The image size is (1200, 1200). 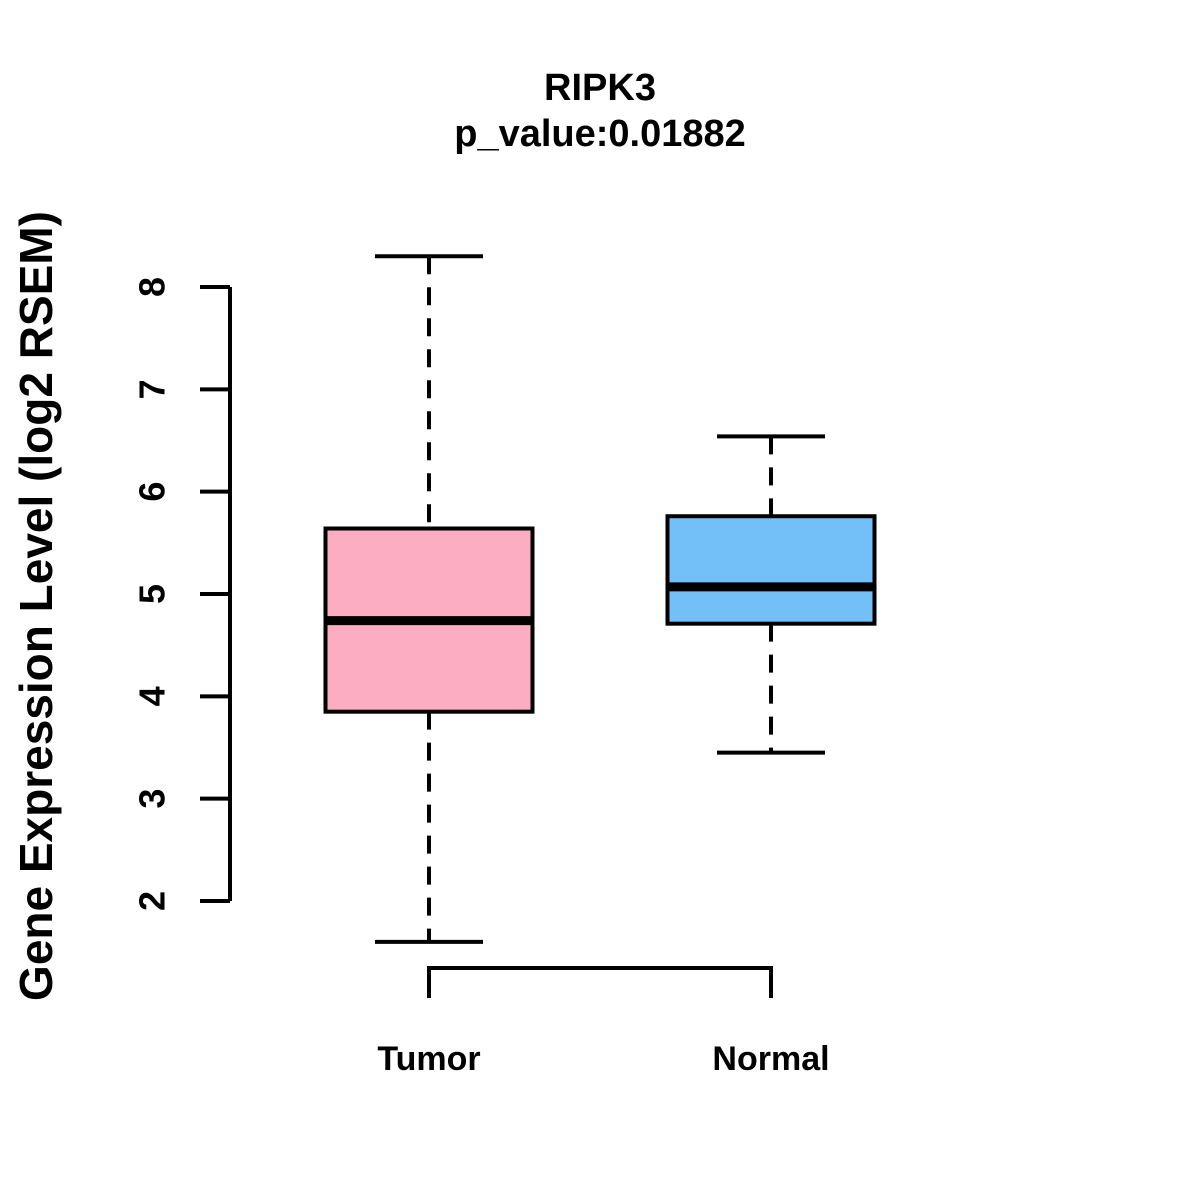 I want to click on chart-title: RIPK3, so click(x=600, y=88).